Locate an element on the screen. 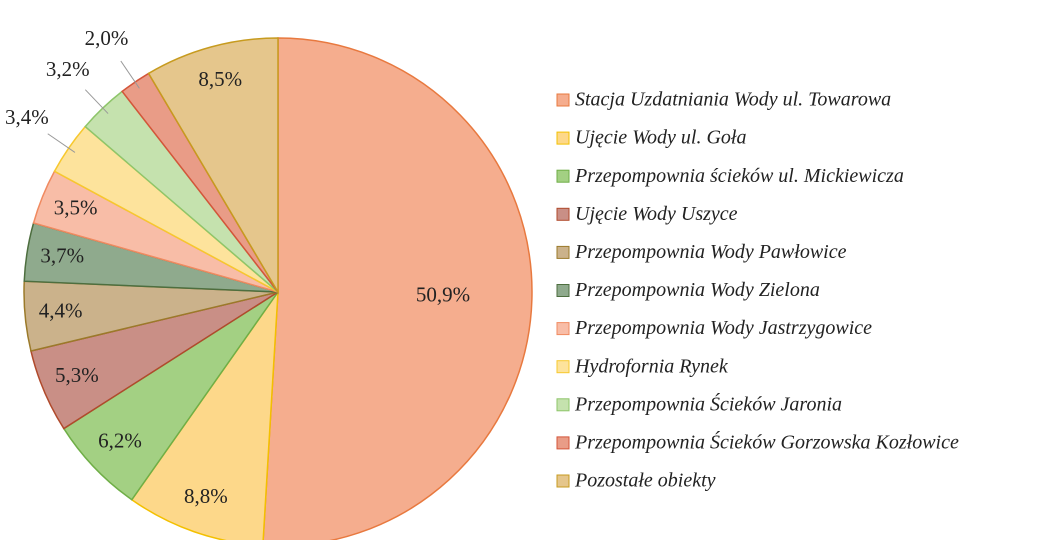  legend-label: Ujęcie Wody Uszyce is located at coordinates (656, 214).